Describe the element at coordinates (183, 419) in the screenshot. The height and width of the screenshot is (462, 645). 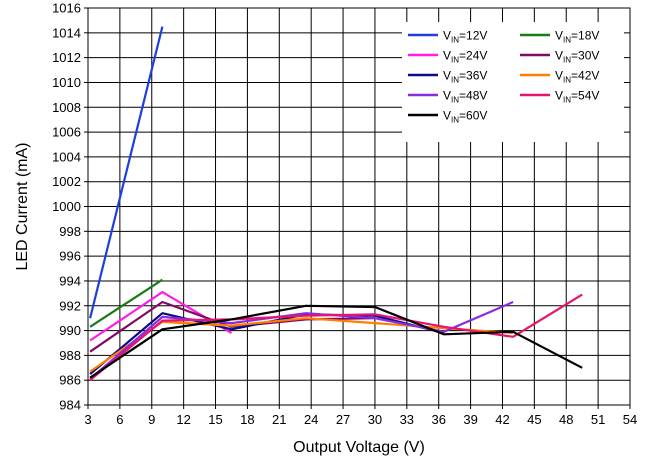
I see `x-tick-label: 12` at that location.